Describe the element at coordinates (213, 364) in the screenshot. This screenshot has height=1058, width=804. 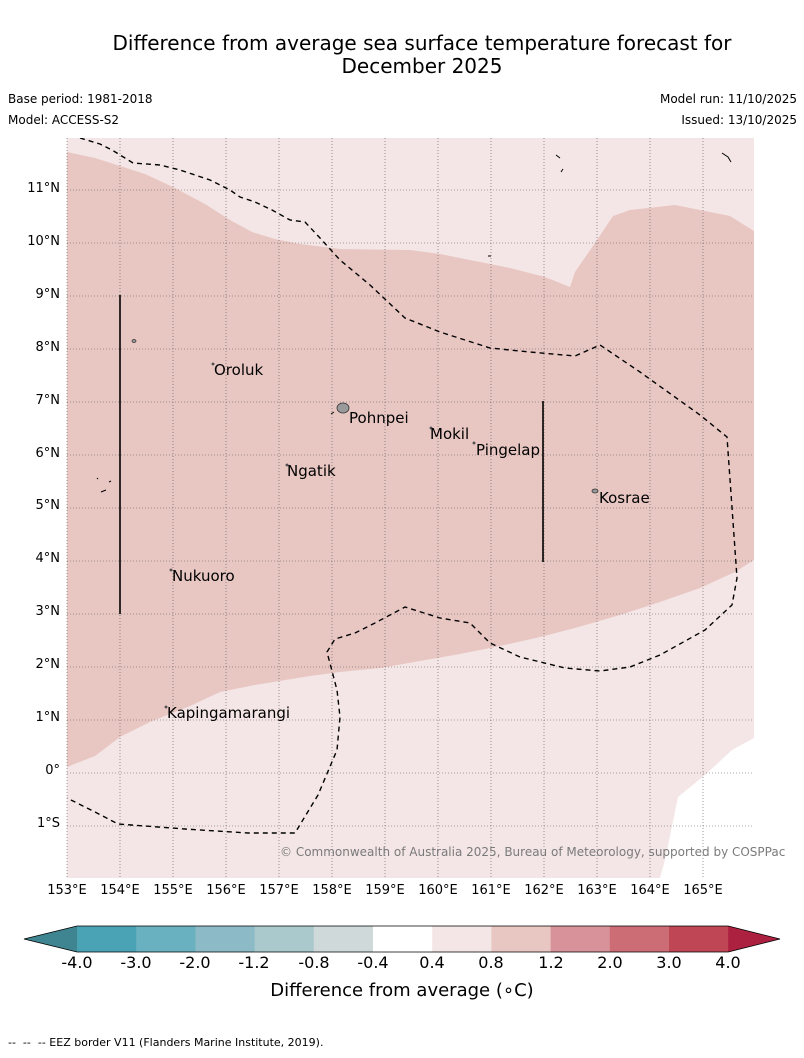
I see `oroluk-atoll` at that location.